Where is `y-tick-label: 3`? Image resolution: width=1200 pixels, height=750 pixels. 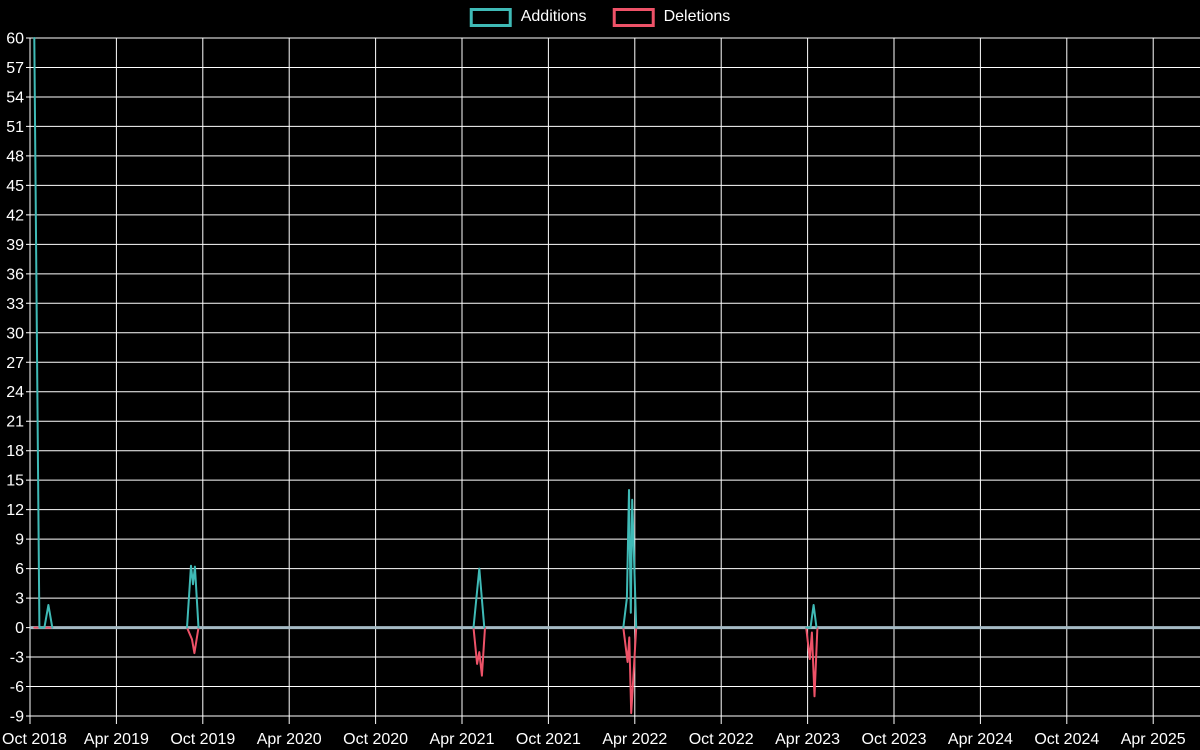 y-tick-label: 3 is located at coordinates (19, 599).